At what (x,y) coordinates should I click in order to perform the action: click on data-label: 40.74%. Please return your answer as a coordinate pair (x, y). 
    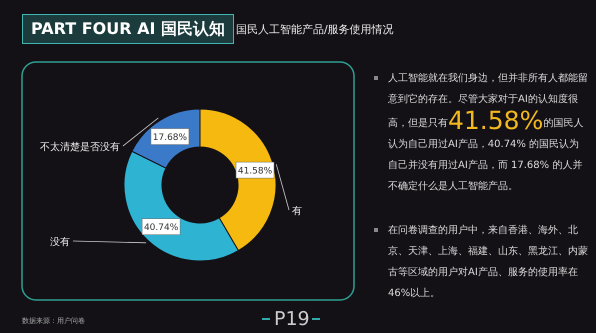
    Looking at the image, I should click on (161, 228).